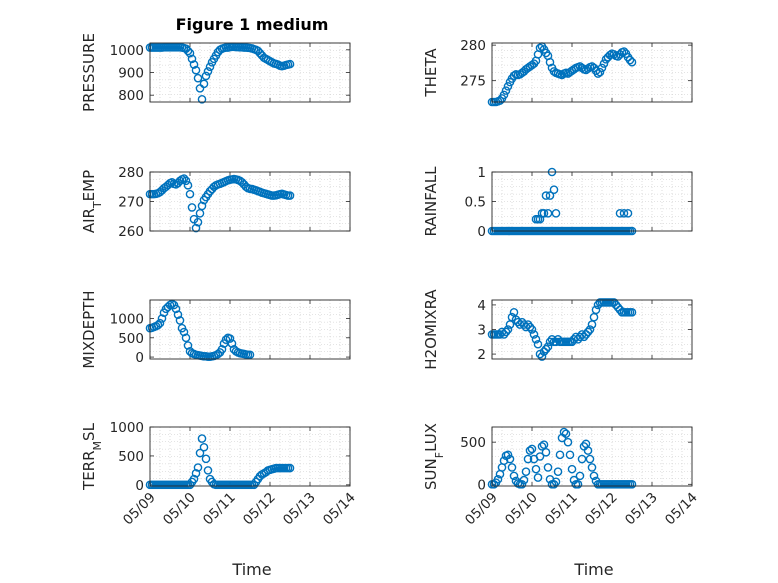  I want to click on subplot-air-temp: 260 270 280 AIRTEMP, so click(215, 202).